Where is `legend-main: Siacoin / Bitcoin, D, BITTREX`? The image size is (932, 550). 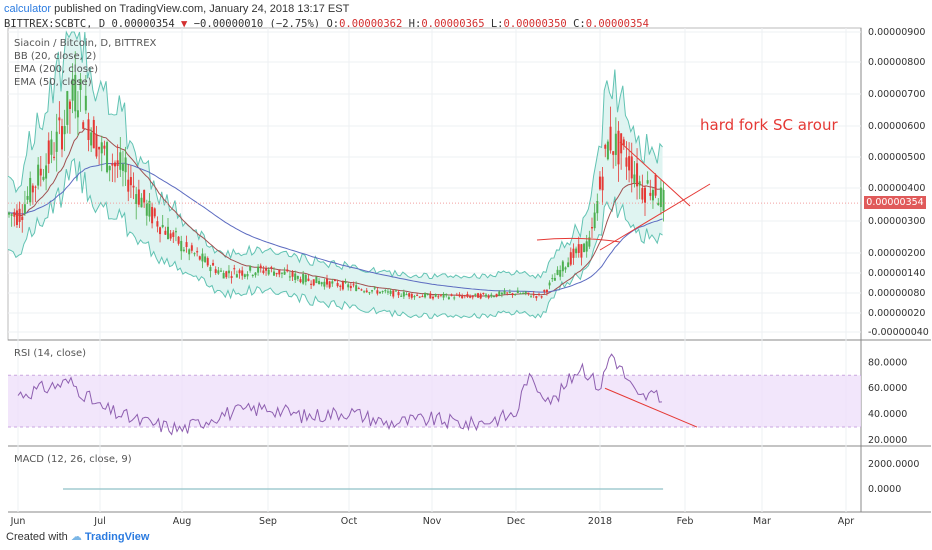
legend-main: Siacoin / Bitcoin, D, BITTREX is located at coordinates (85, 43).